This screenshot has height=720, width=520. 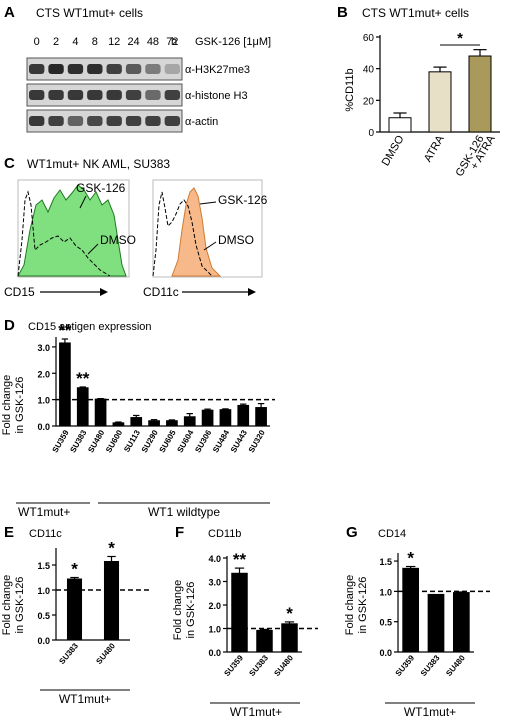 I want to click on treatment-label: GSK-126 [1μM], so click(x=233, y=42).